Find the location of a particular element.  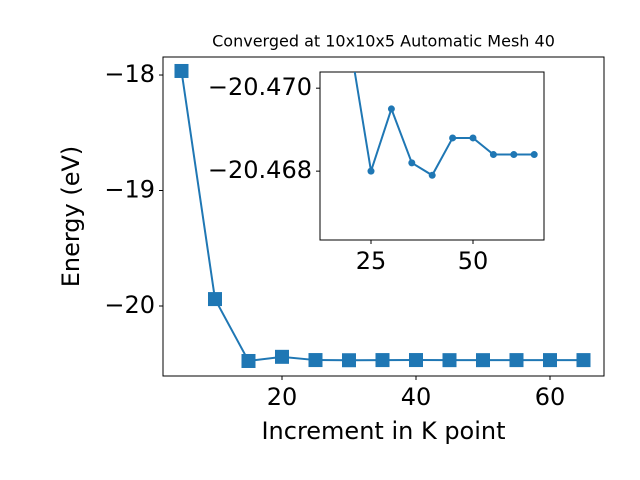

line is located at coordinates (444, 124).